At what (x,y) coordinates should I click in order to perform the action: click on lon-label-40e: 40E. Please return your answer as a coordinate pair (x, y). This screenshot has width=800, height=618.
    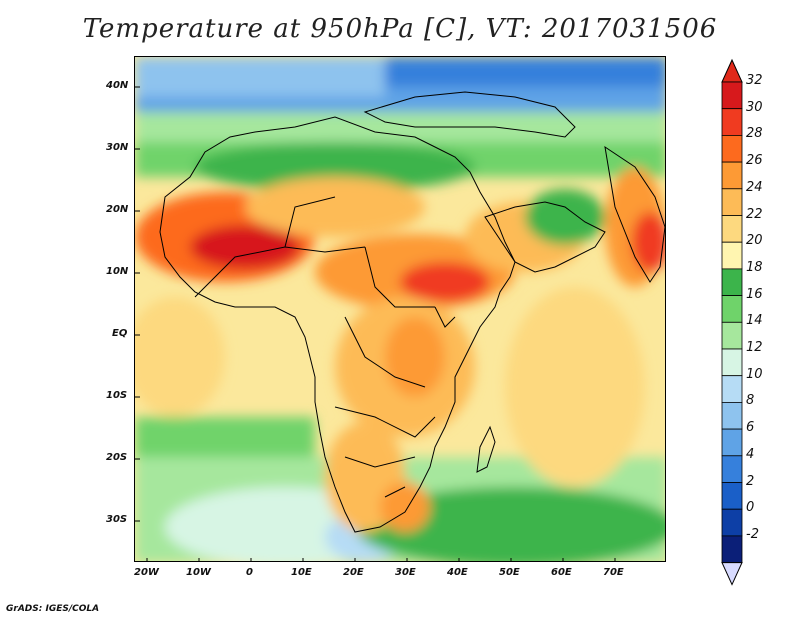
    Looking at the image, I should click on (457, 572).